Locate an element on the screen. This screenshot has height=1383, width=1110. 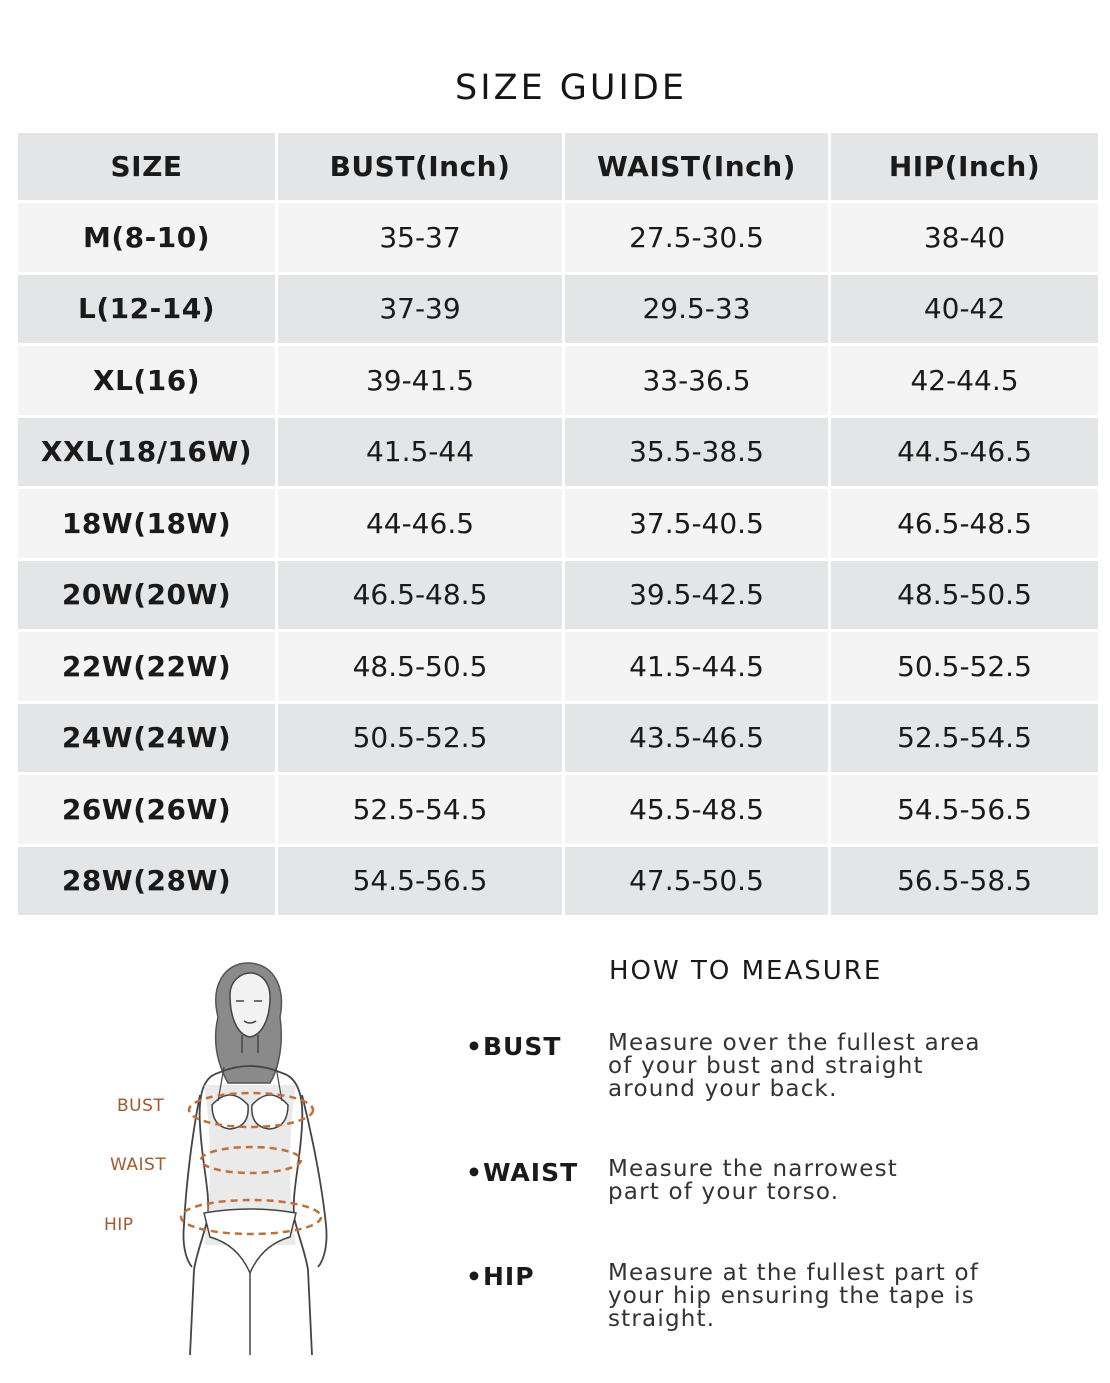
size-cell: L(12-14) is located at coordinates (148, 310).